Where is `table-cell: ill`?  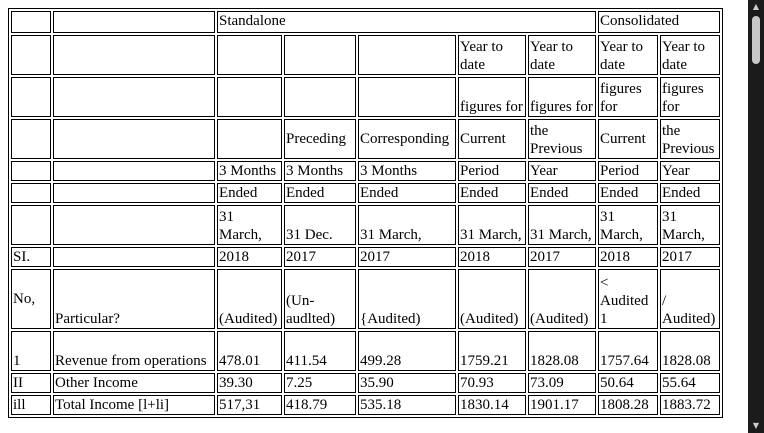
table-cell: ill is located at coordinates (31, 405).